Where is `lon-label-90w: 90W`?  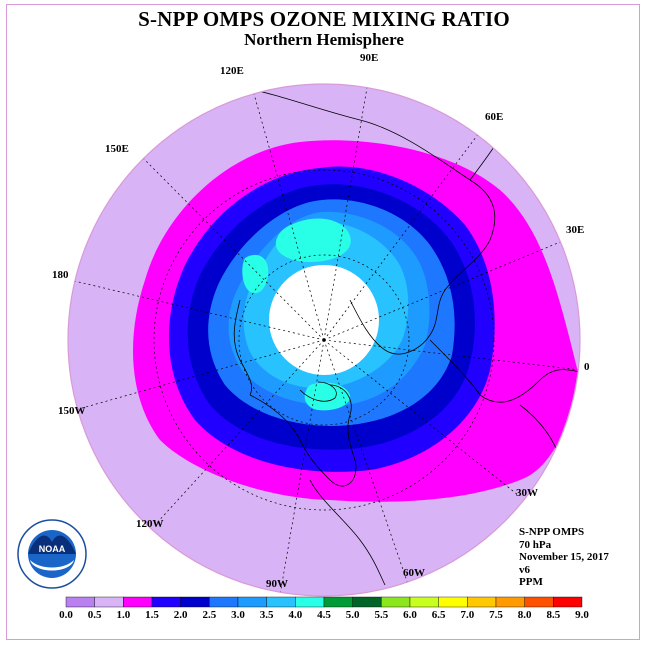
lon-label-90w: 90W is located at coordinates (277, 584).